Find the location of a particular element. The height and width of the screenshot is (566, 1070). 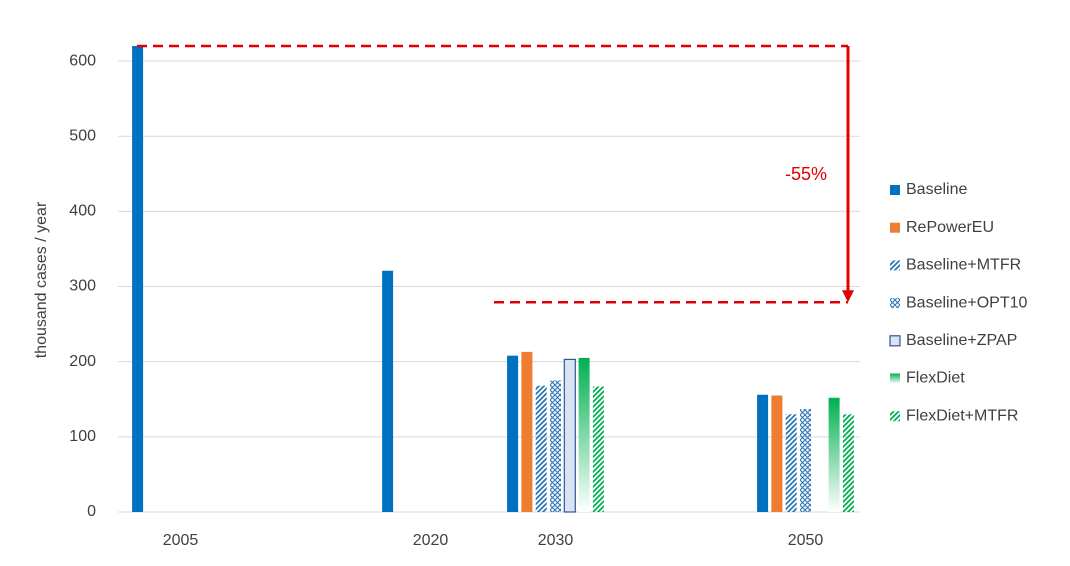

legend-label: FlexDiet+MTFR is located at coordinates (962, 415).